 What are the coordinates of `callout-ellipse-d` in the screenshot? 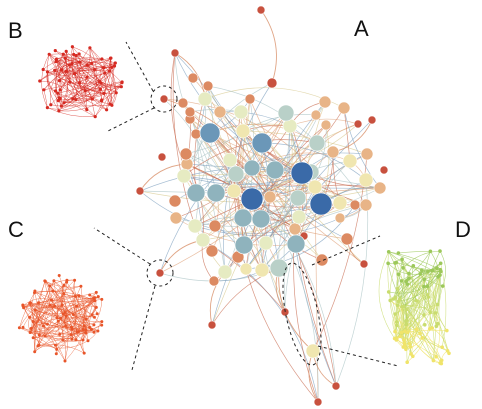 It's located at (302, 314).